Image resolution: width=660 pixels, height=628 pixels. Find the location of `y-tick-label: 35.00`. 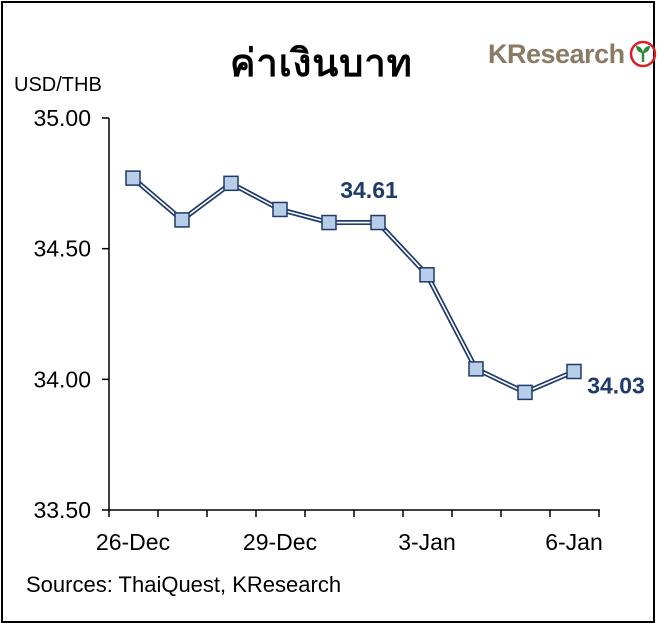

y-tick-label: 35.00 is located at coordinates (62, 118).